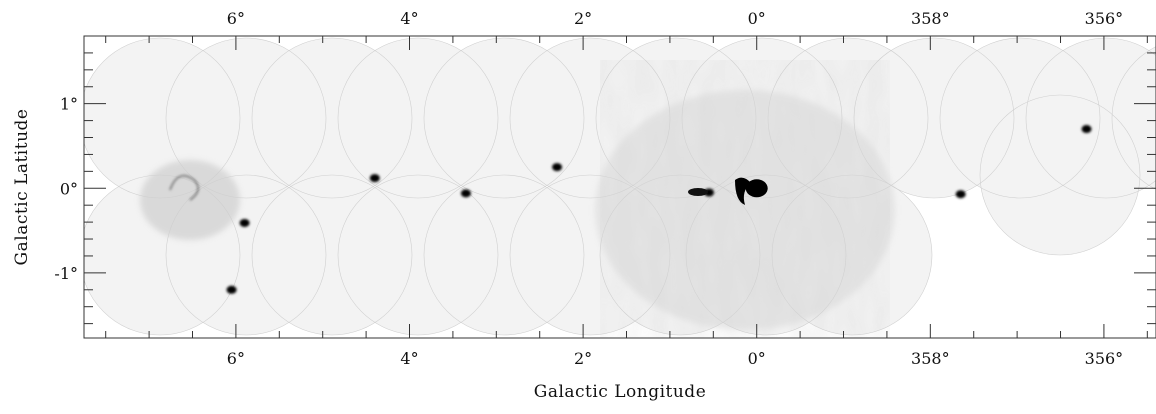 Image resolution: width=1156 pixels, height=414 pixels. Describe the element at coordinates (620, 392) in the screenshot. I see `x-axis-label: Galactic Longitude` at that location.